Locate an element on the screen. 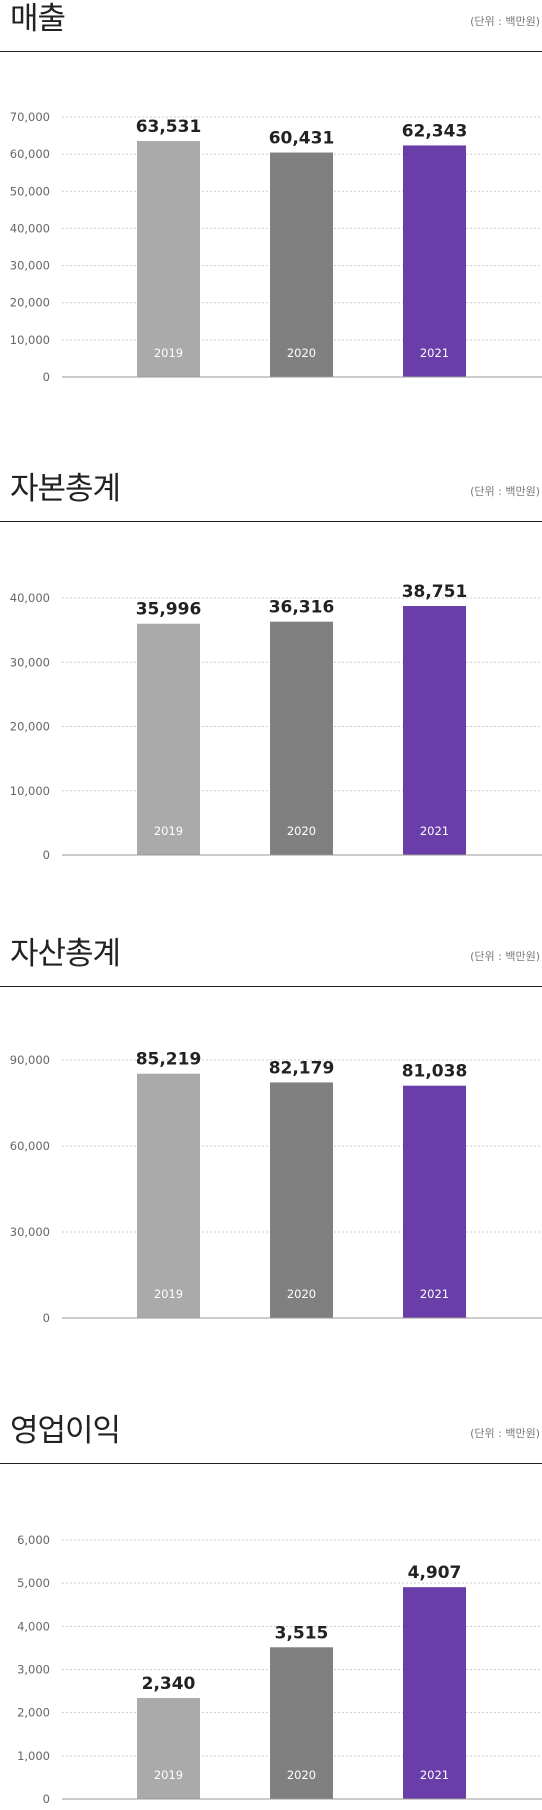  data-label: 4,907 is located at coordinates (435, 1573).